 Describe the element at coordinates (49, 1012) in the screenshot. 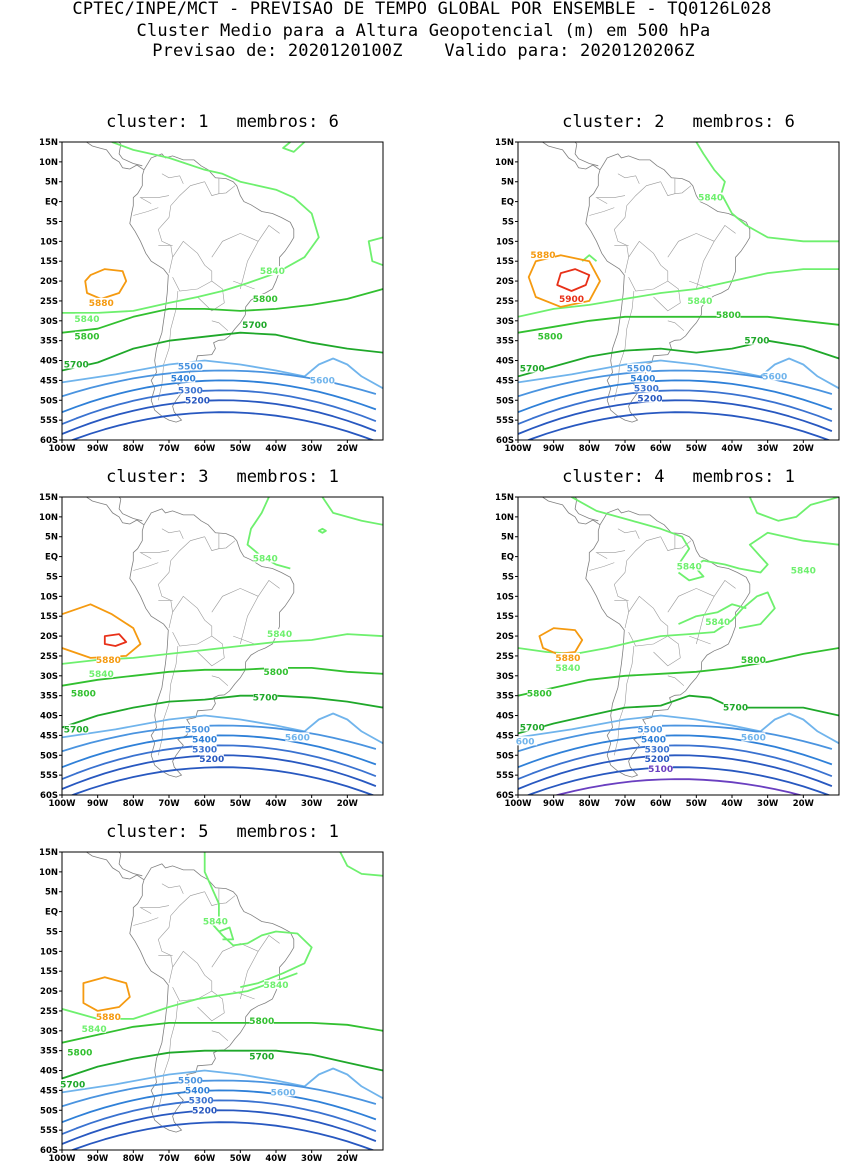

I see `lat-label: 25S` at that location.